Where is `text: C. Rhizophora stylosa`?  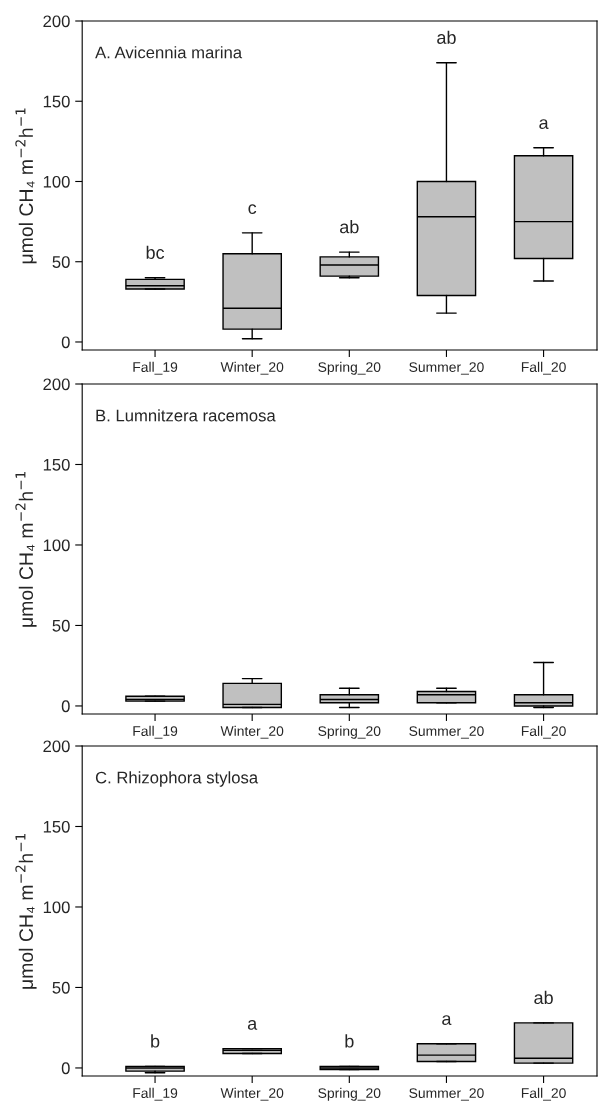
text: C. Rhizophora stylosa is located at coordinates (177, 779).